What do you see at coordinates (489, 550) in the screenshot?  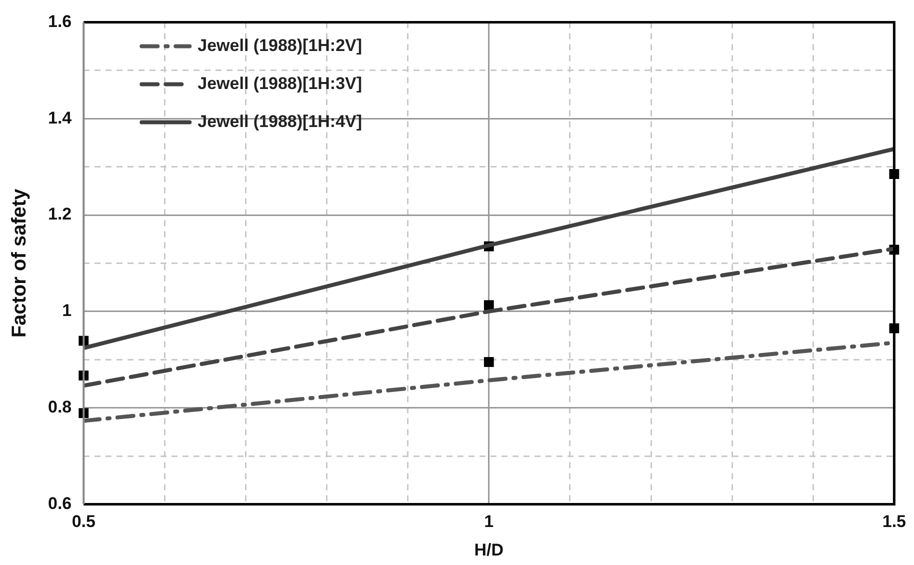 I see `x-axis-title: H/D` at bounding box center [489, 550].